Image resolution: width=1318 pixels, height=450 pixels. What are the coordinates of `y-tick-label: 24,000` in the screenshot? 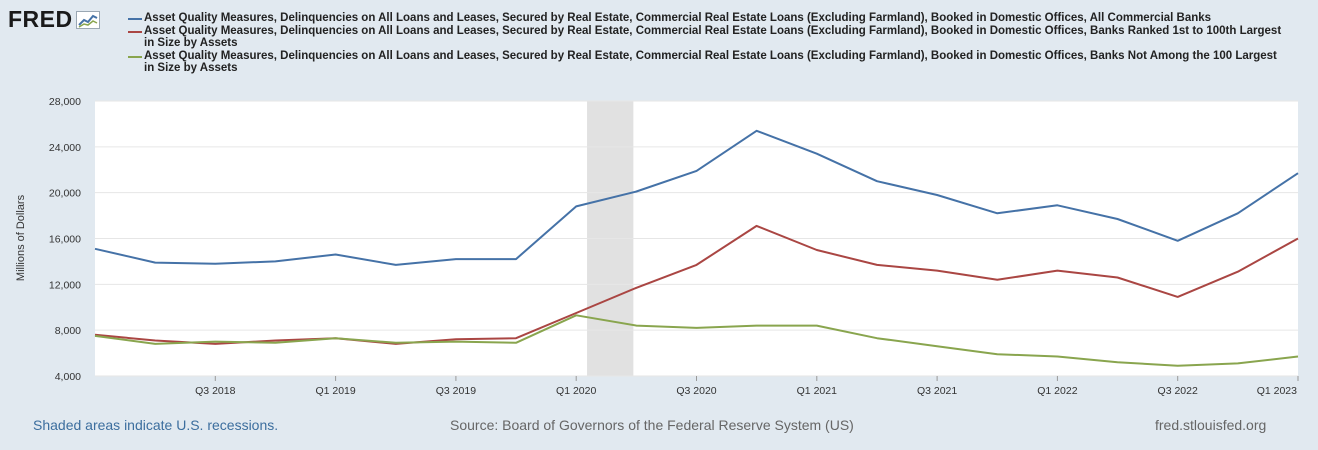 It's located at (65, 148).